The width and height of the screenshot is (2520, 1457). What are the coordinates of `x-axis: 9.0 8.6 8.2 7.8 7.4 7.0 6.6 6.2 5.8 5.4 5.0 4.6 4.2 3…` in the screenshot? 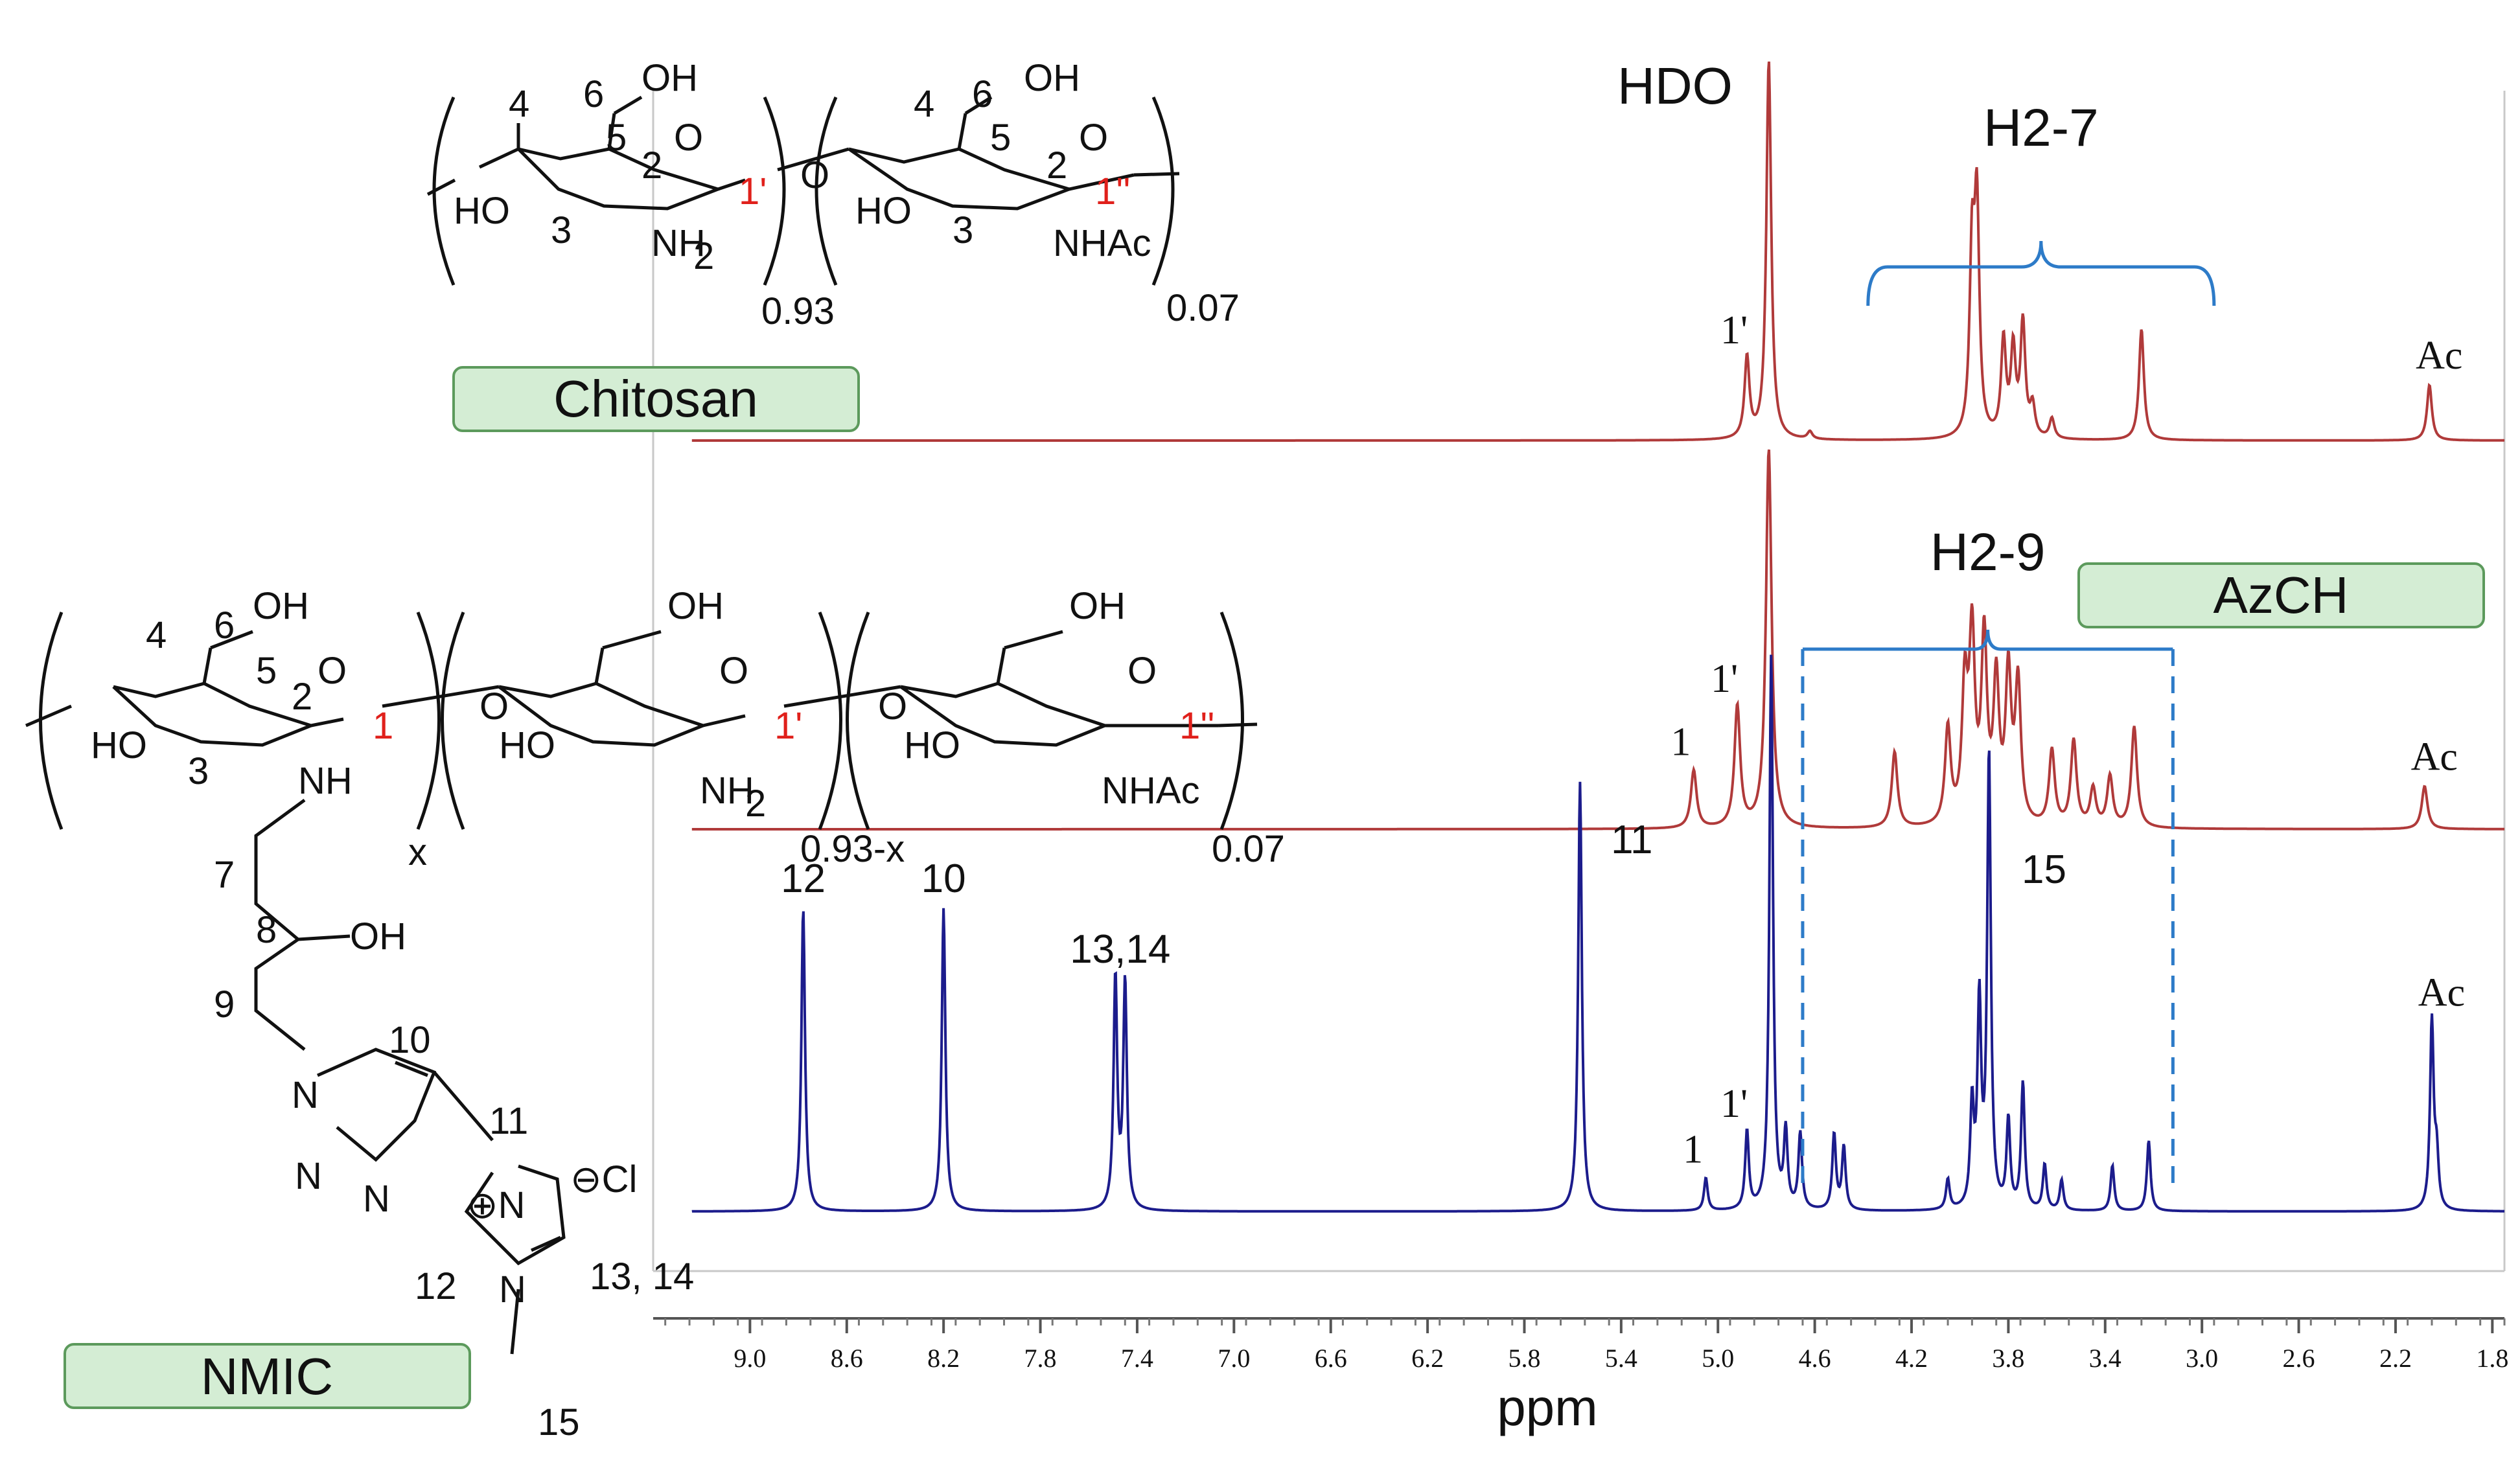 It's located at (1580, 1345).